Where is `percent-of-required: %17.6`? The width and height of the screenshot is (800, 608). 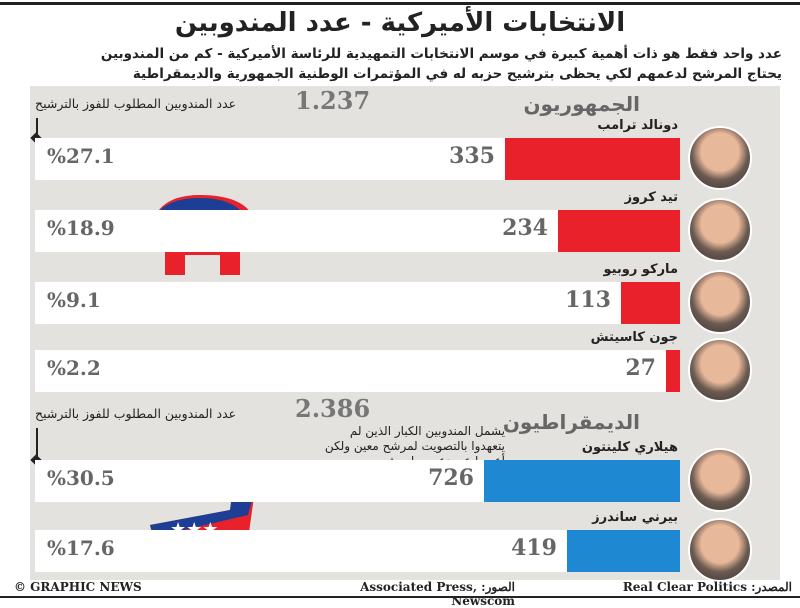
percent-of-required: %17.6 is located at coordinates (81, 548).